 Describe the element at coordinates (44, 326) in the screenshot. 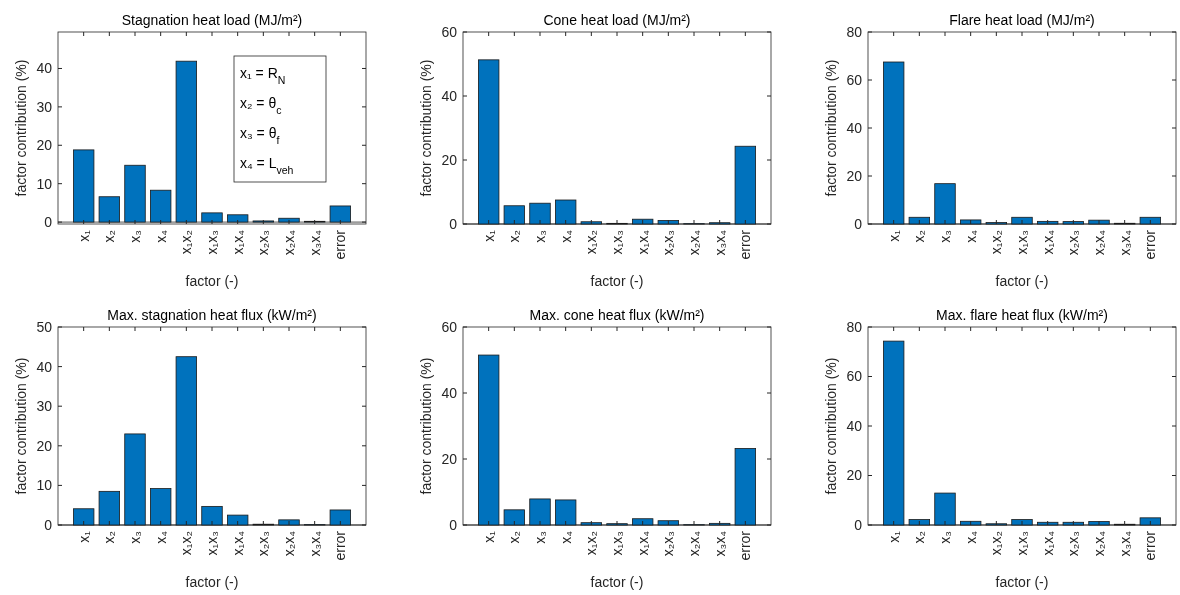

I see `y-tick-label: 50` at that location.